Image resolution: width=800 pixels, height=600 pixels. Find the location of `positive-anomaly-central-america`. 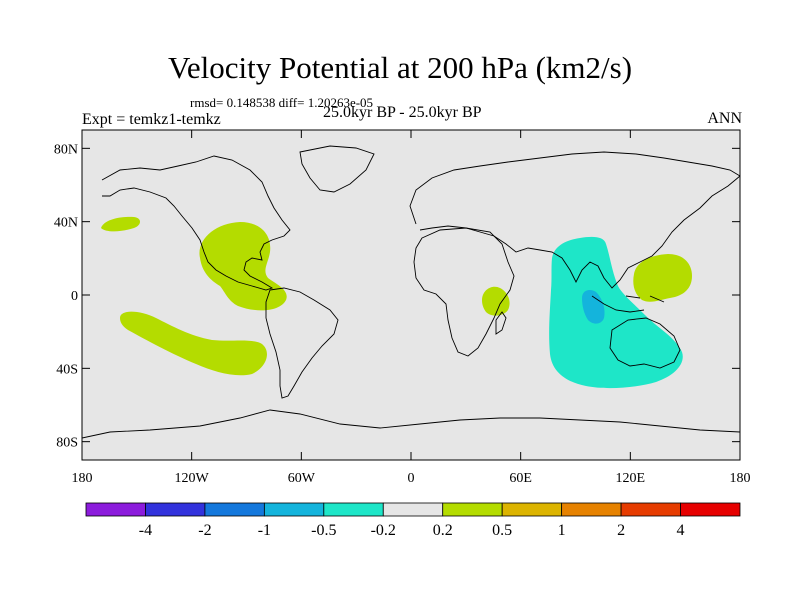

positive-anomaly-central-america is located at coordinates (243, 266).